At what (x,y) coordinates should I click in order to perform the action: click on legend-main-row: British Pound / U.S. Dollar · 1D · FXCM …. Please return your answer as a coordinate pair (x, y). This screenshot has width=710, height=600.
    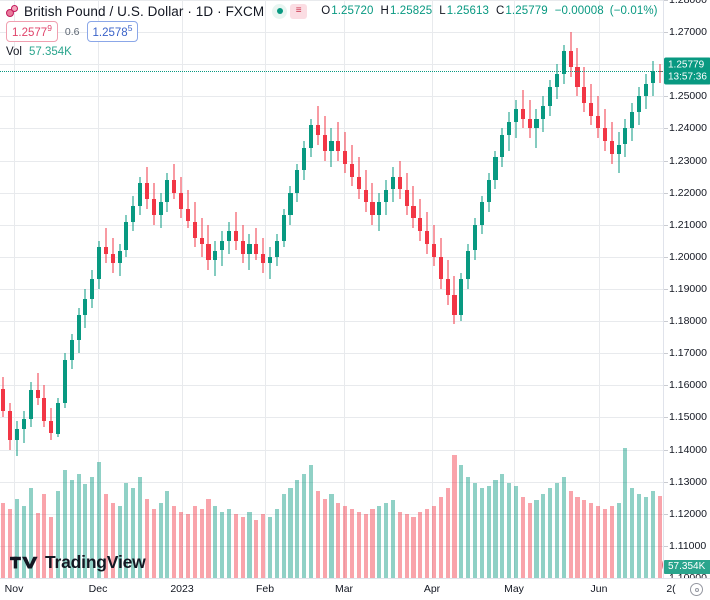
    Looking at the image, I should click on (332, 11).